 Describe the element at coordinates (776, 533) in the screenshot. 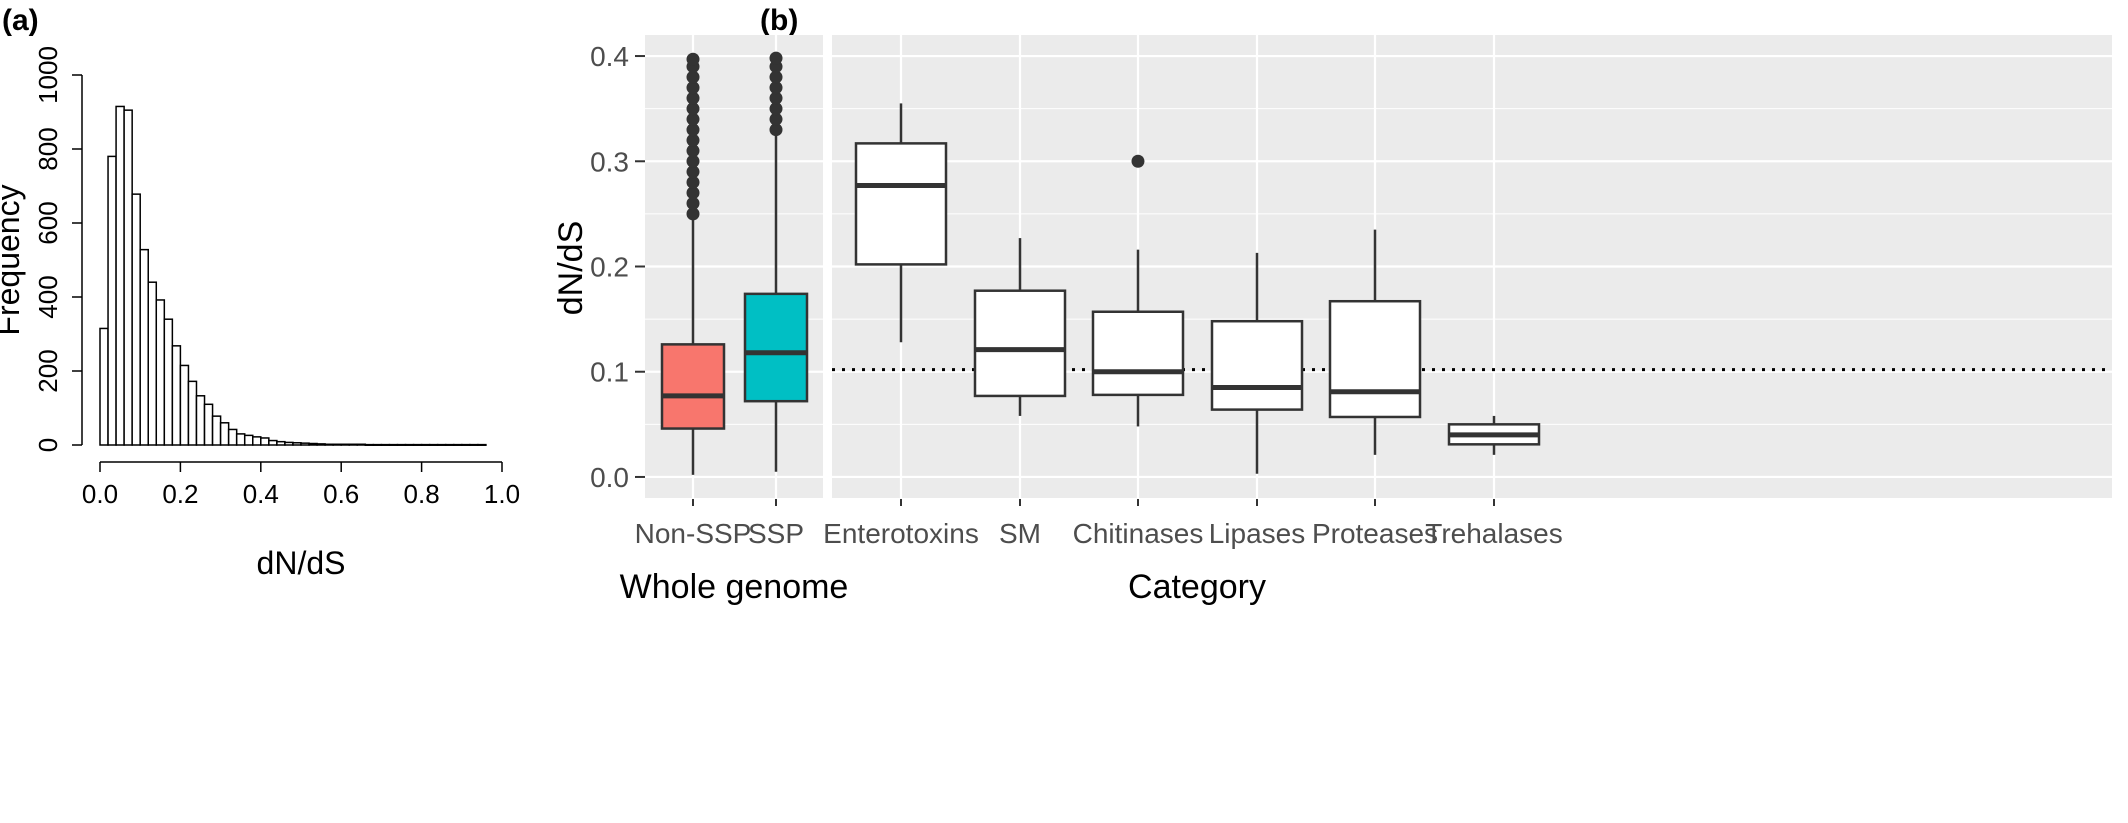

I see `x-tick-label: SSP` at that location.